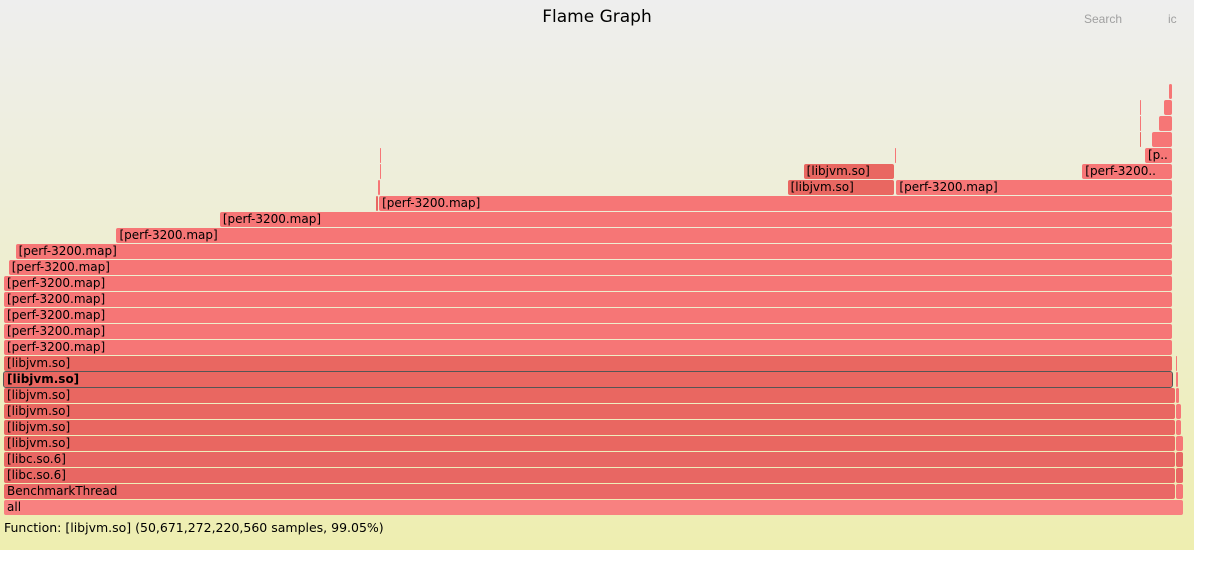  Describe the element at coordinates (588, 363) in the screenshot. I see `frame-9: [libjvm.so]` at that location.